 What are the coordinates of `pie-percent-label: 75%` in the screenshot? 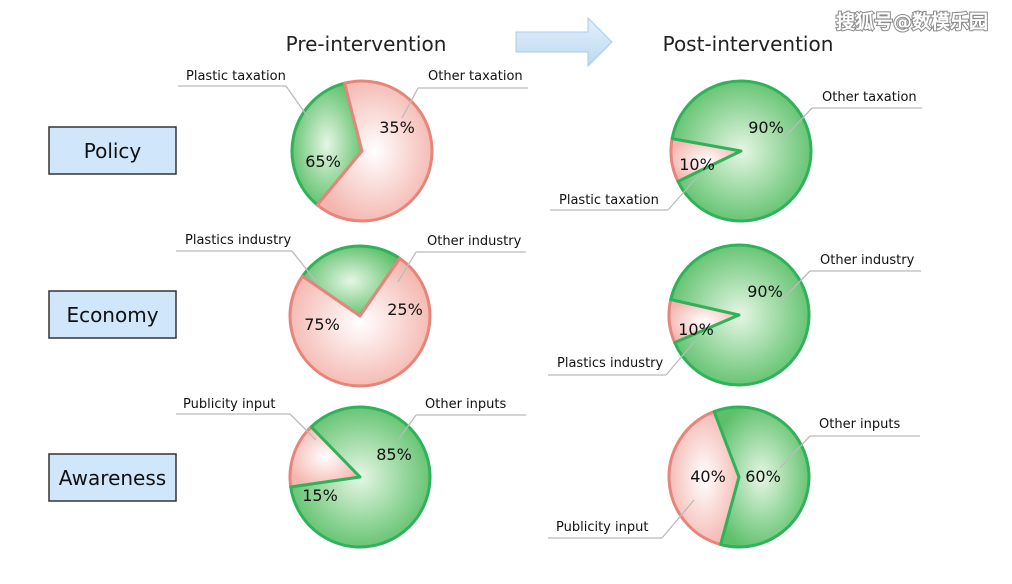 It's located at (322, 324).